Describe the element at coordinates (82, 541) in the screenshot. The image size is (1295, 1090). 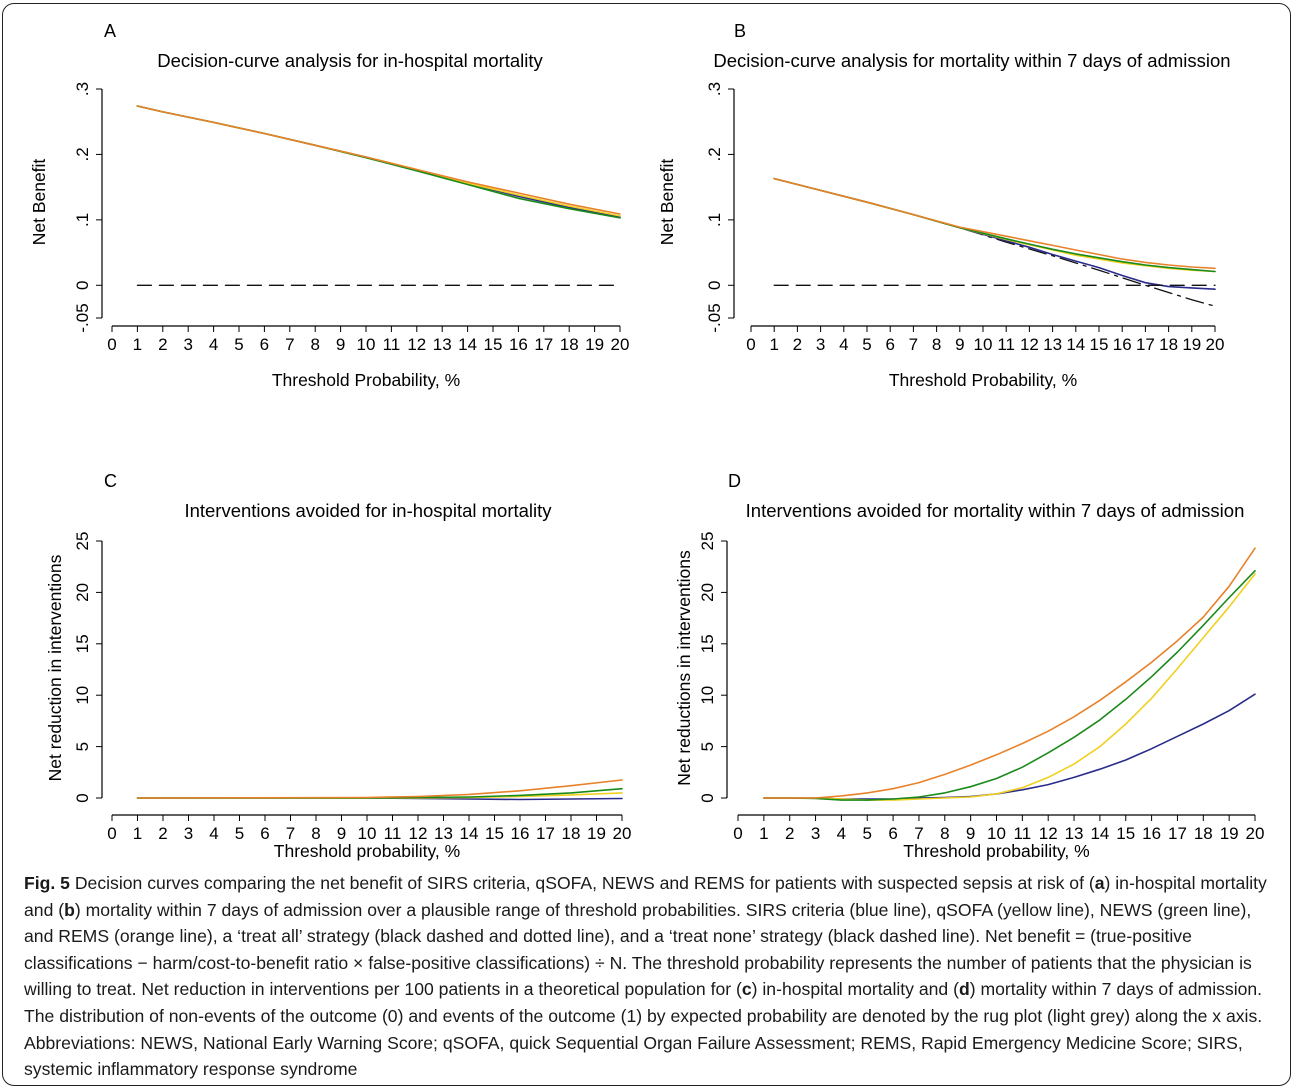
I see `y-tick-label: 25` at that location.